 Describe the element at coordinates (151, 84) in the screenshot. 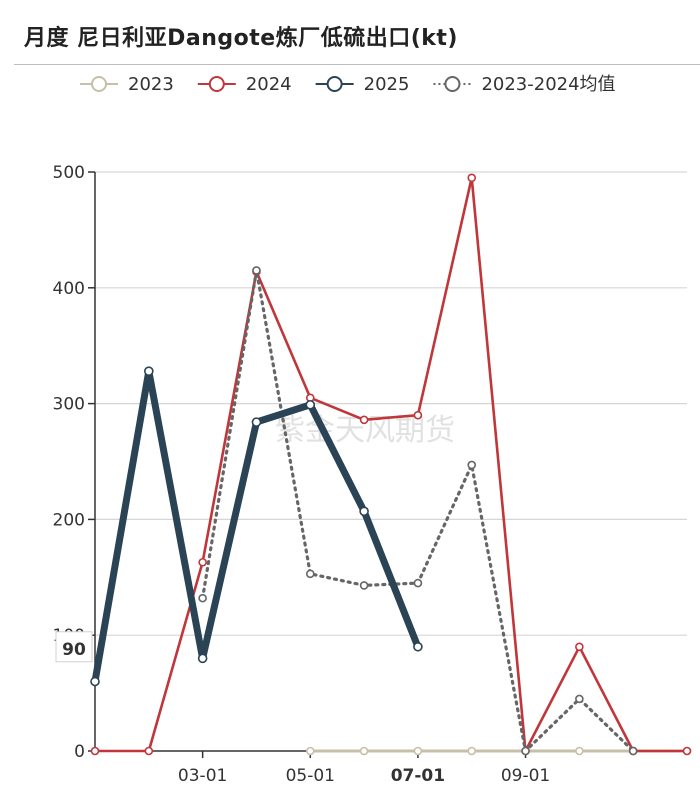

I see `legend-label: 2023` at that location.